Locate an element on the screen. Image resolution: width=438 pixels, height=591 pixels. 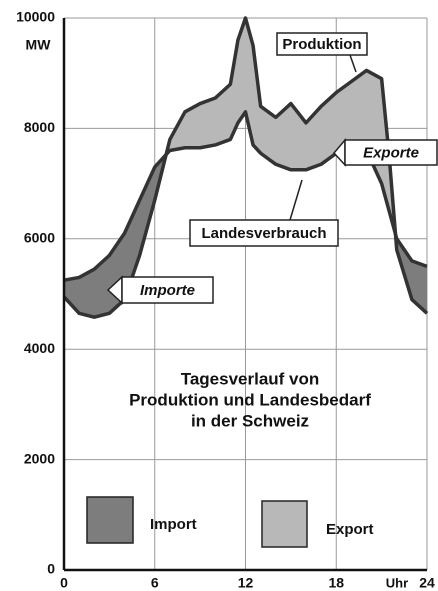
annotation: Importe is located at coordinates (167, 290).